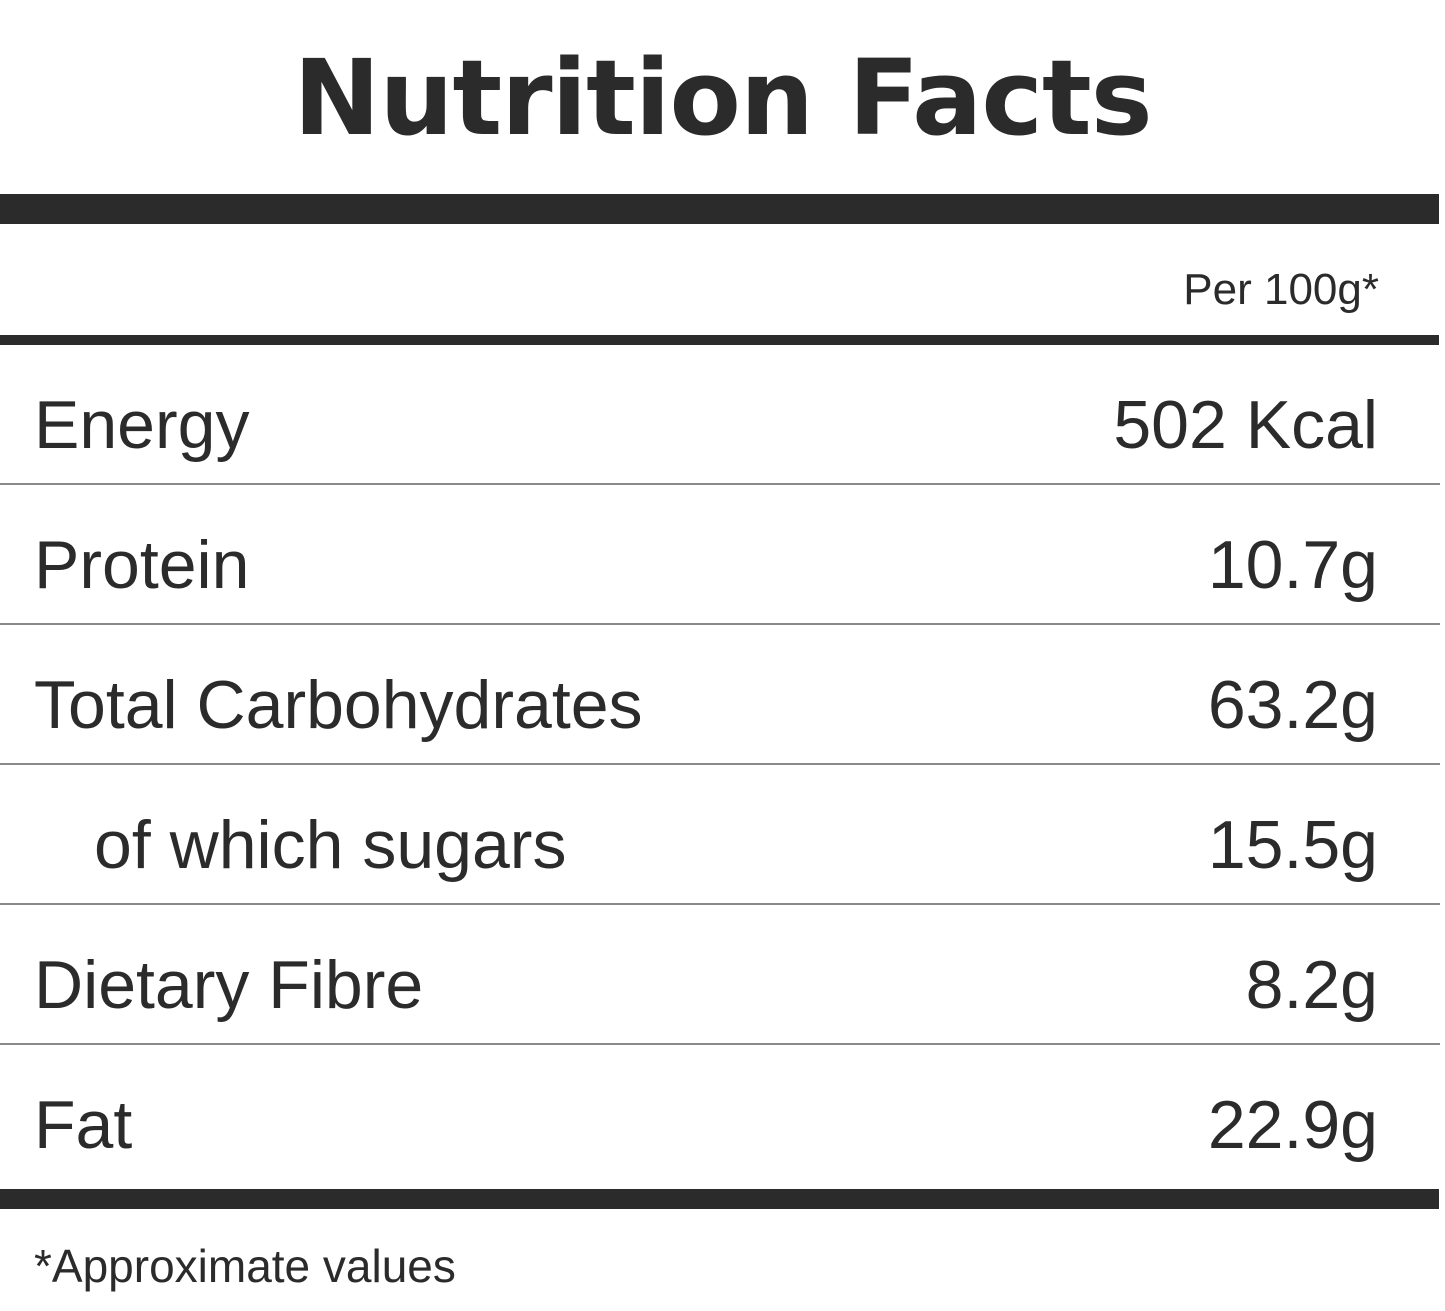 The image size is (1445, 1311). Describe the element at coordinates (720, 415) in the screenshot. I see `nutrient-row-energy: Energy 502 Kcal` at that location.